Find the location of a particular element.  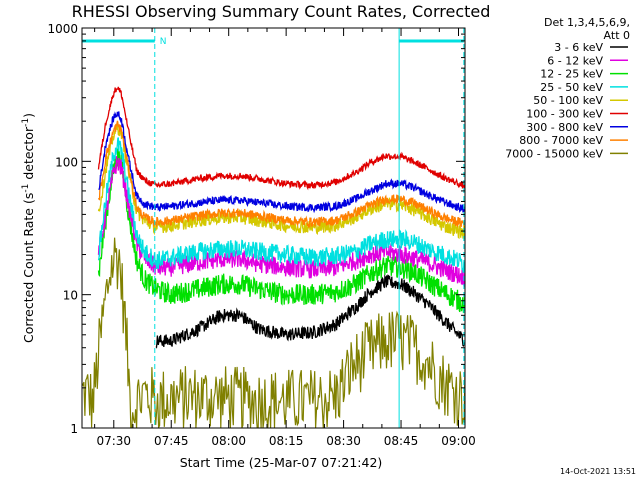

series-300-800-kev is located at coordinates (281, 162).